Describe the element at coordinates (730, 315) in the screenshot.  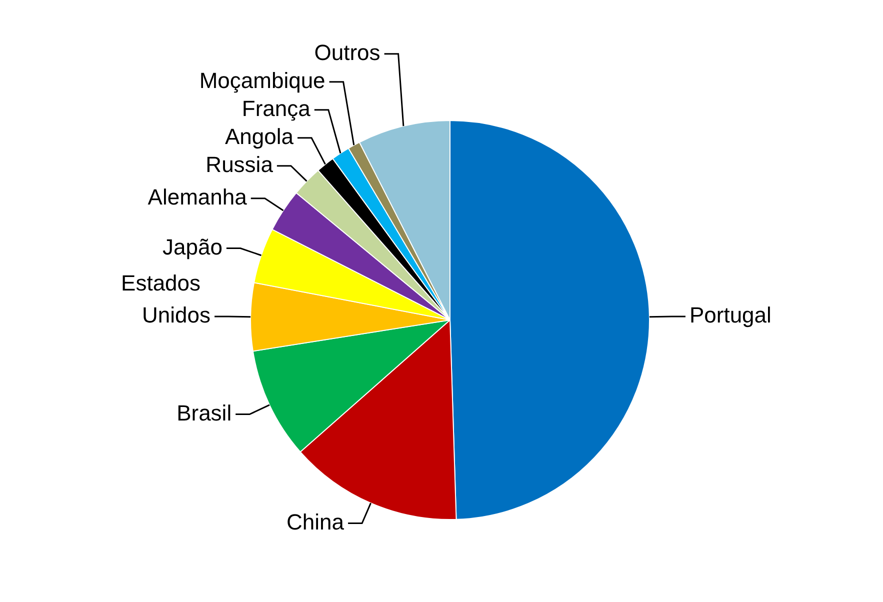
I see `slice-label: Portugal` at that location.